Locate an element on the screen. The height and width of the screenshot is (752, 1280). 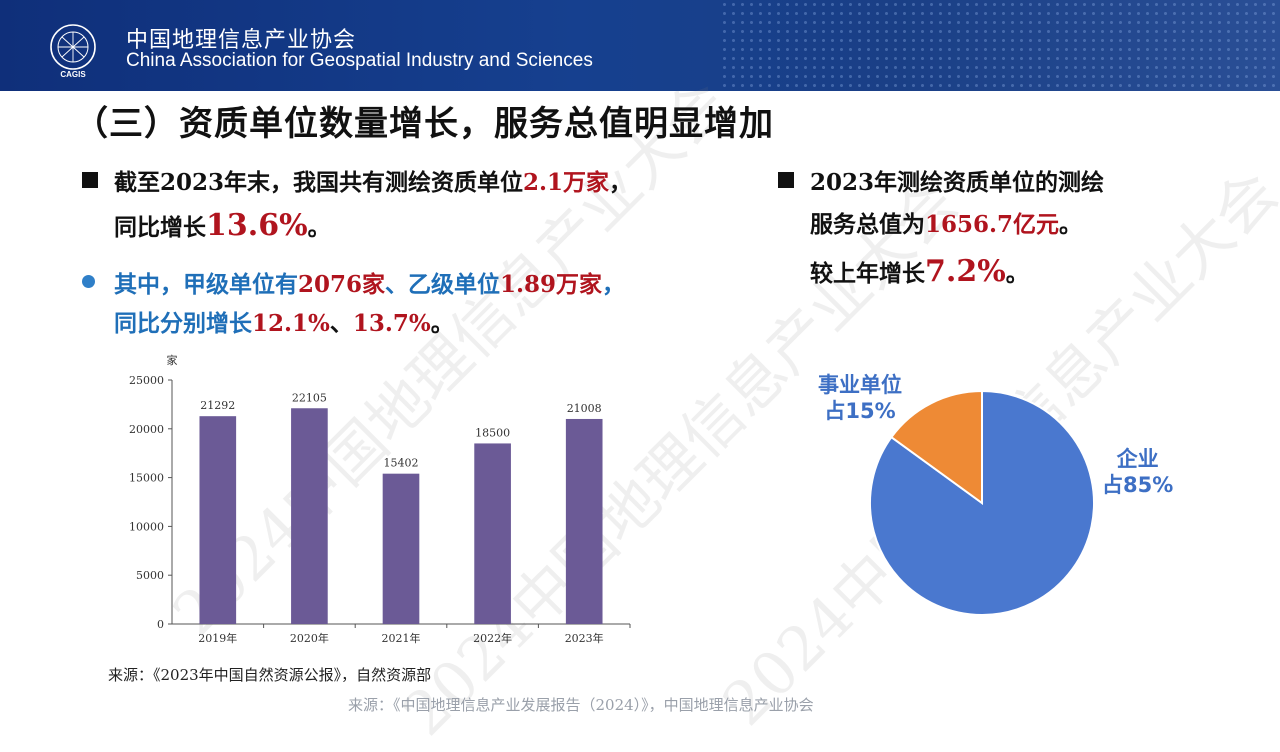
slide-title: （三）资质单位数量增长，服务总值明显增加 is located at coordinates (424, 124).